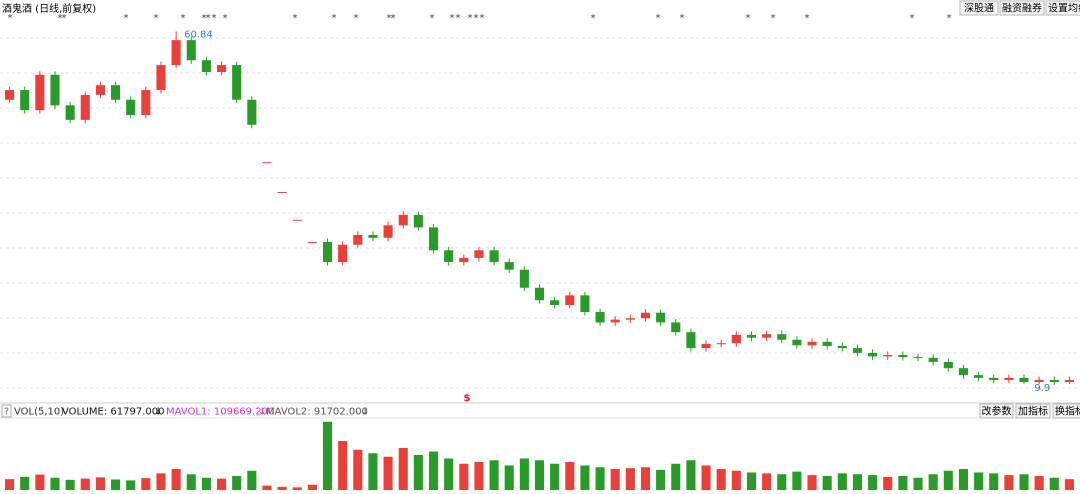 The height and width of the screenshot is (494, 1080). I want to click on button-label: 换指标, so click(1067, 411).